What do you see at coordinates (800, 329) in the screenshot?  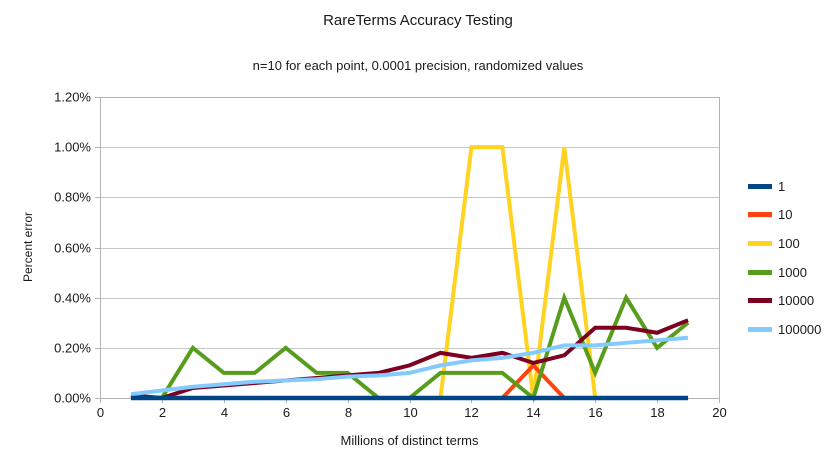 I see `legend-label-100000: 100000` at bounding box center [800, 329].